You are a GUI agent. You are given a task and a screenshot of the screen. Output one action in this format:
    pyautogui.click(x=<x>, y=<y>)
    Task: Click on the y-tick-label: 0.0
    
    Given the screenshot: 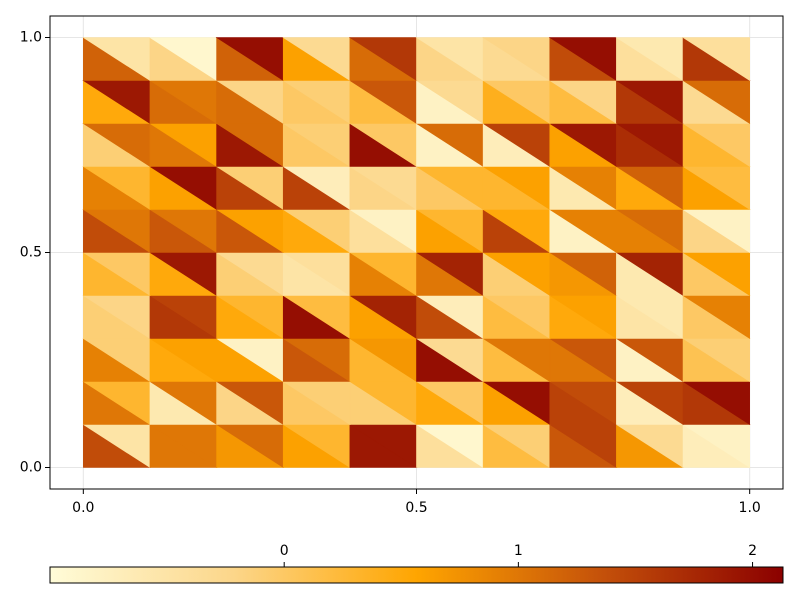 What is the action you would take?
    pyautogui.click(x=31, y=468)
    